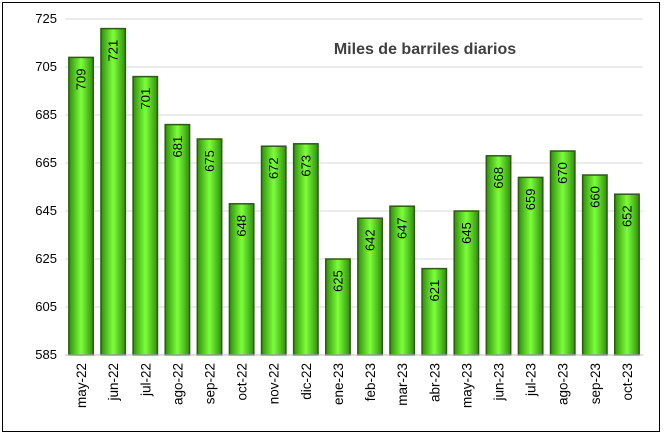 This screenshot has width=664, height=436. Describe the element at coordinates (434, 382) in the screenshot. I see `x-tick-label: abr-23` at that location.